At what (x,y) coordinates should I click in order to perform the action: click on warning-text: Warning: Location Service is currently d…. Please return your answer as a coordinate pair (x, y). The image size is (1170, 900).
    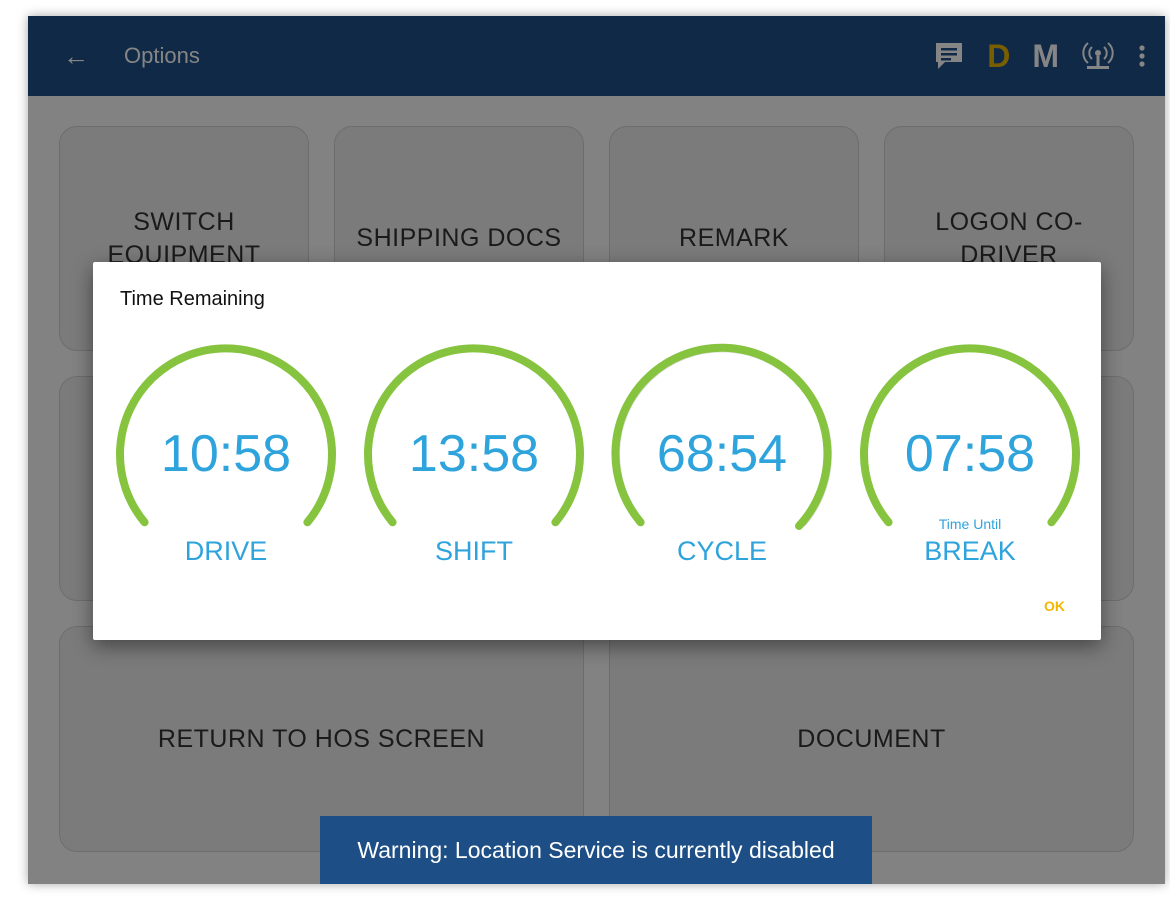
    Looking at the image, I should click on (596, 849).